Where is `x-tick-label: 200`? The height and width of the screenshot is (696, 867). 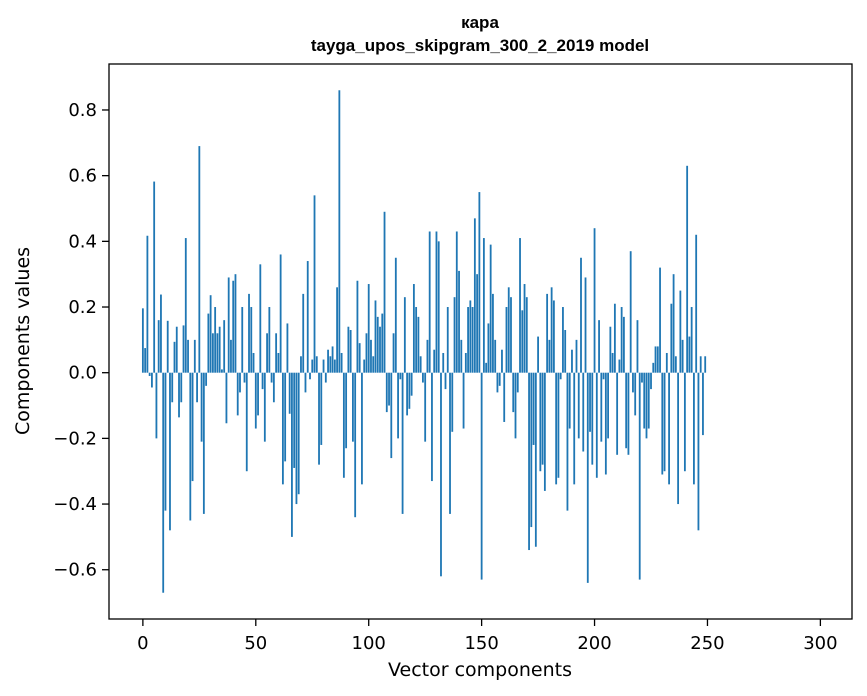
x-tick-label: 200 is located at coordinates (594, 643).